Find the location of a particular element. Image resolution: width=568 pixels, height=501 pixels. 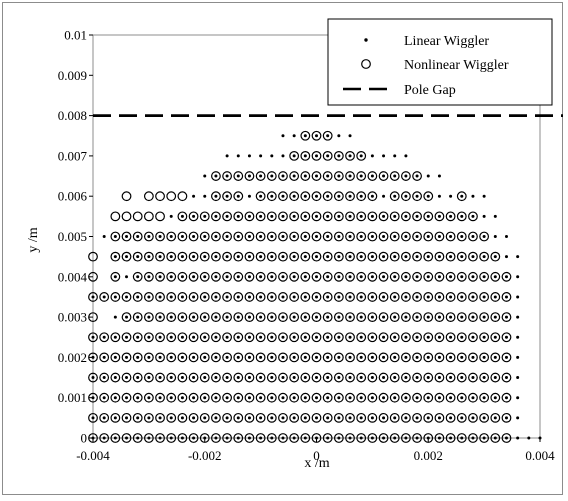

y-axis-title: y /m is located at coordinates (33, 239).